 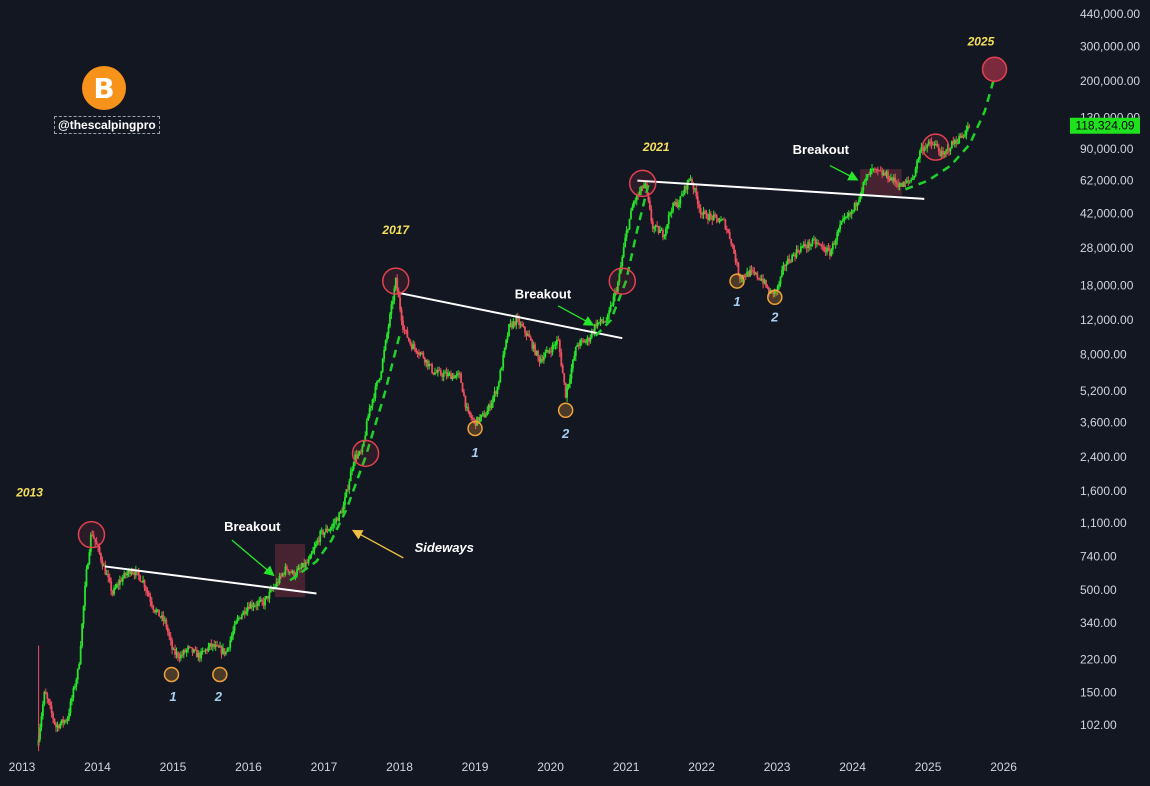 I want to click on top-circle, so click(x=622, y=281).